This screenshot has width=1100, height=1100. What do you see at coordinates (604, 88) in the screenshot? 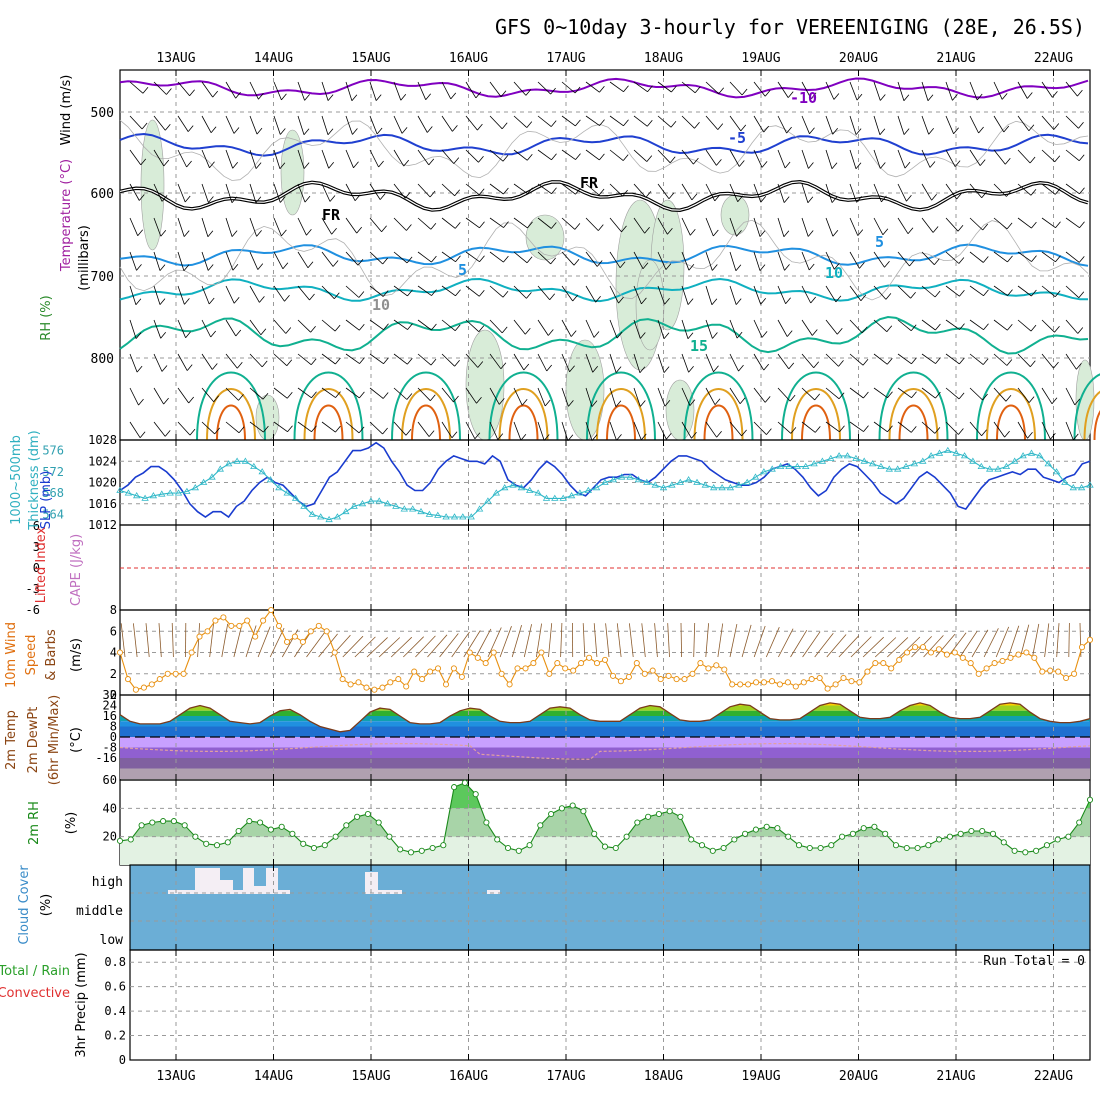
I see `contour-minus10` at bounding box center [604, 88].